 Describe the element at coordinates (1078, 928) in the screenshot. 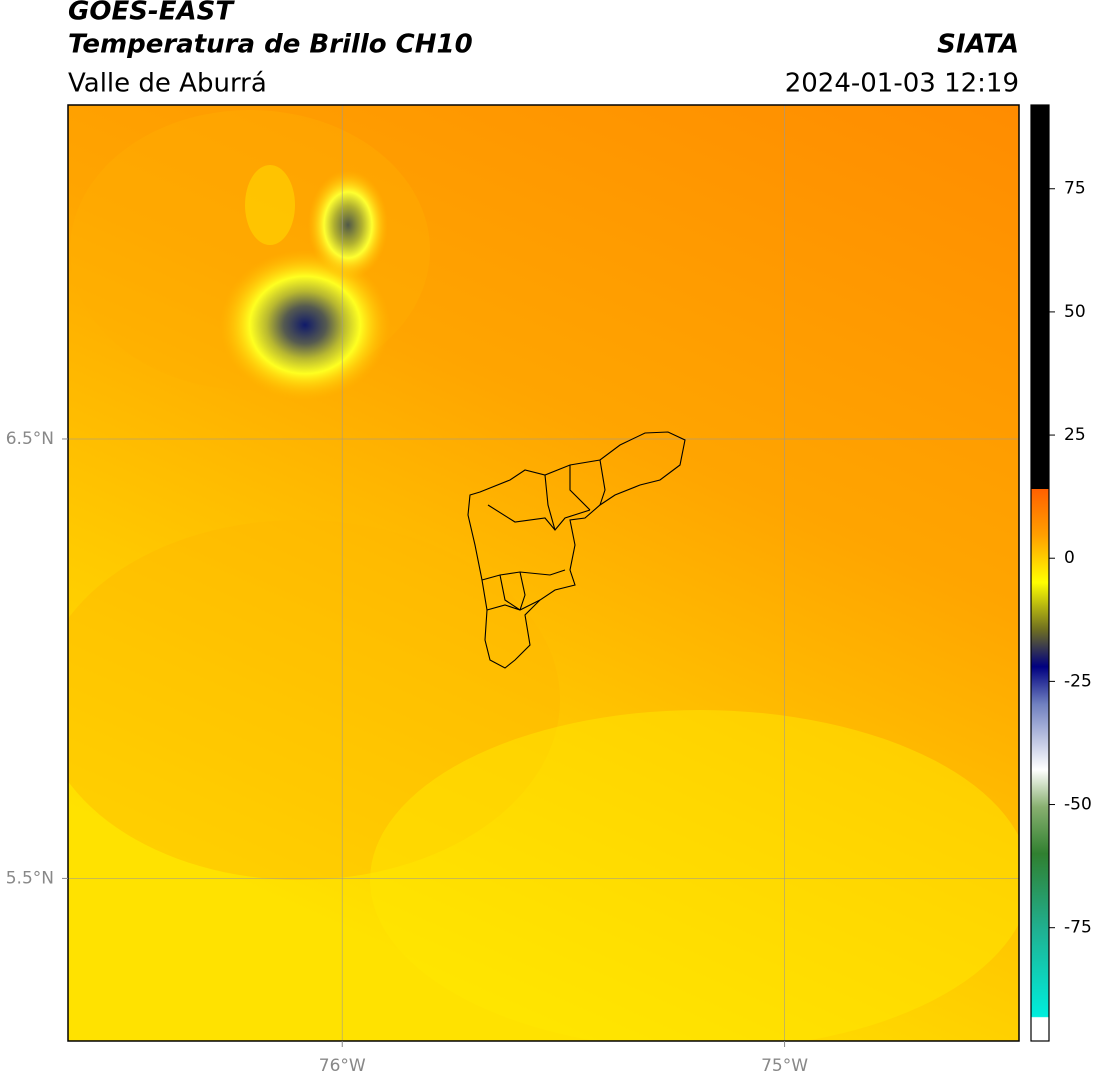

I see `colorbar-tick-label: -75` at that location.